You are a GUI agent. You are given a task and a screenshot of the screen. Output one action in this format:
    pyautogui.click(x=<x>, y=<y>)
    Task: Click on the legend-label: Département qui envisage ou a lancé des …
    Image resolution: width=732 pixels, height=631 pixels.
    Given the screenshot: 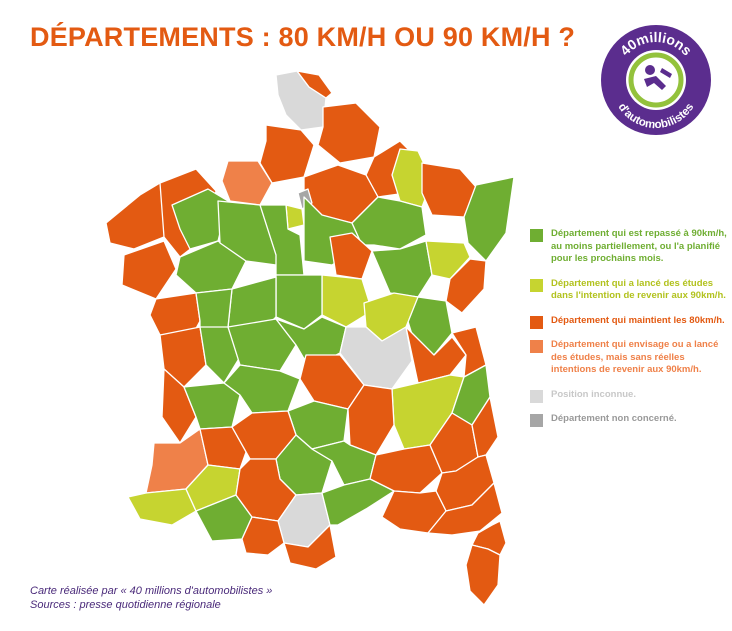 What is the action you would take?
    pyautogui.click(x=635, y=357)
    